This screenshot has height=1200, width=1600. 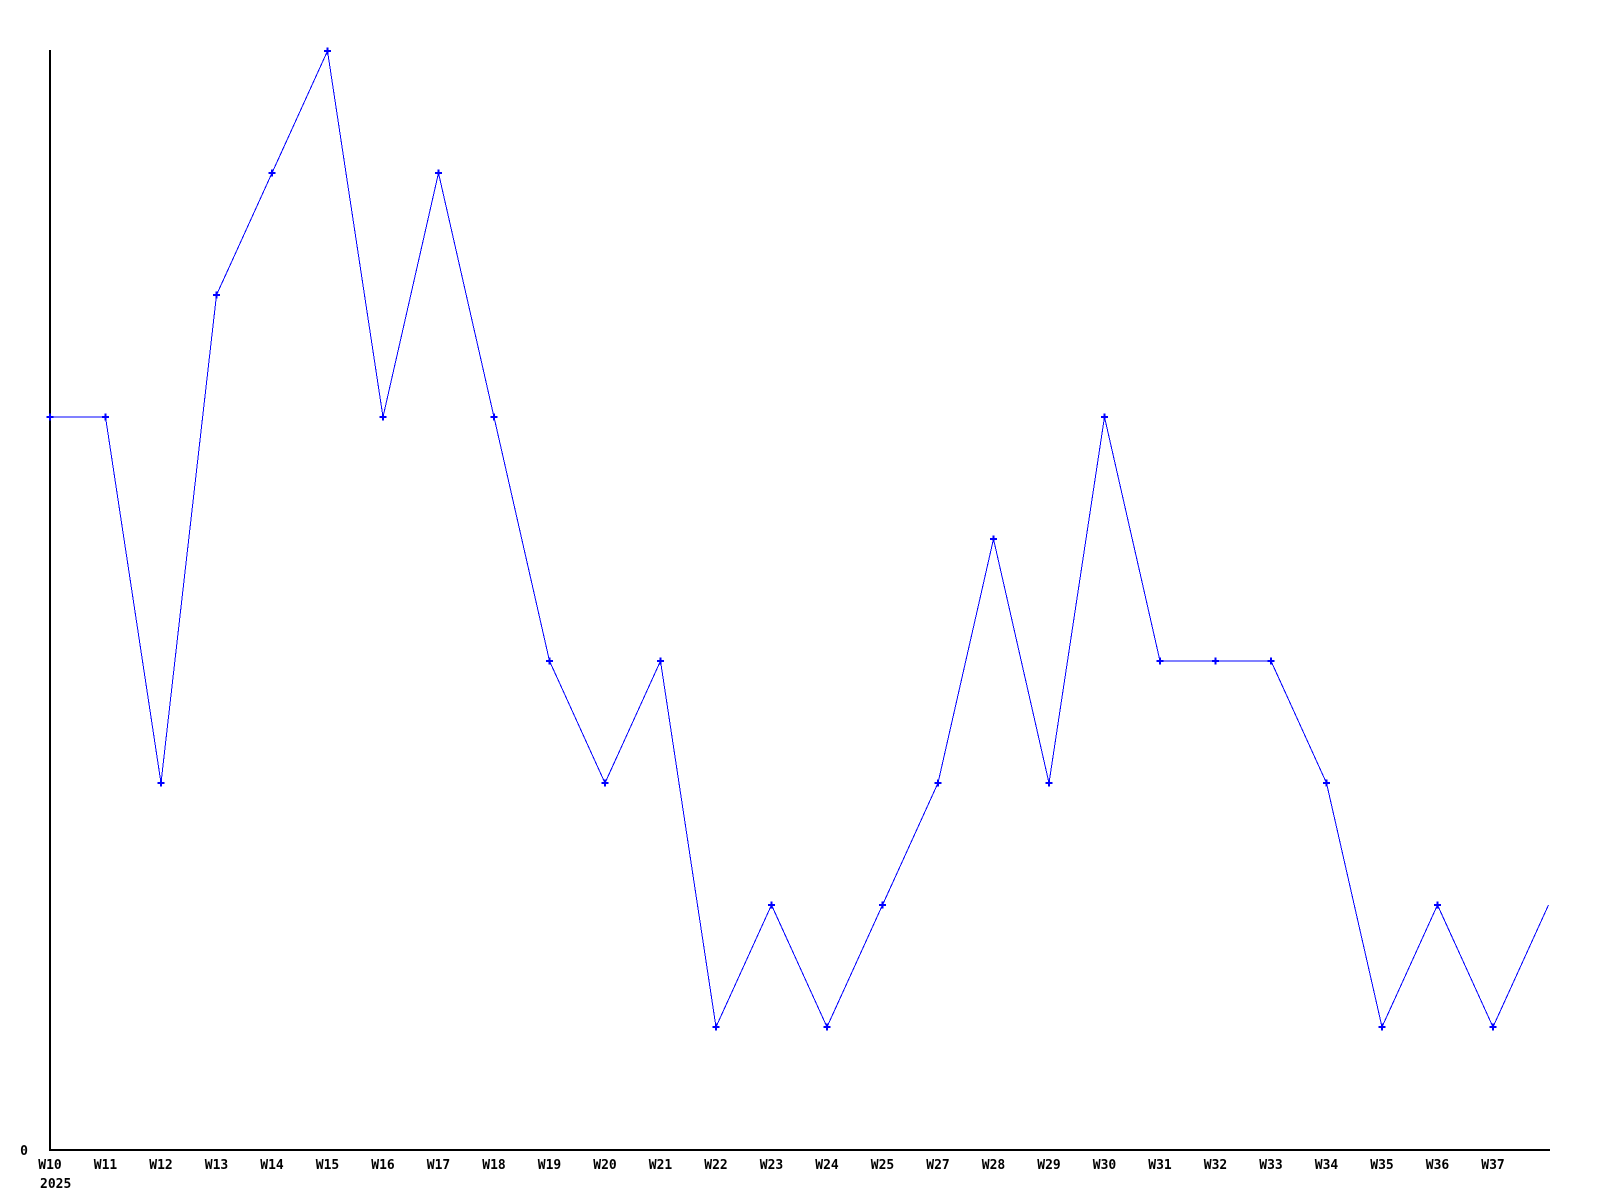 What do you see at coordinates (272, 1165) in the screenshot?
I see `x-tick-label-w14: W14` at bounding box center [272, 1165].